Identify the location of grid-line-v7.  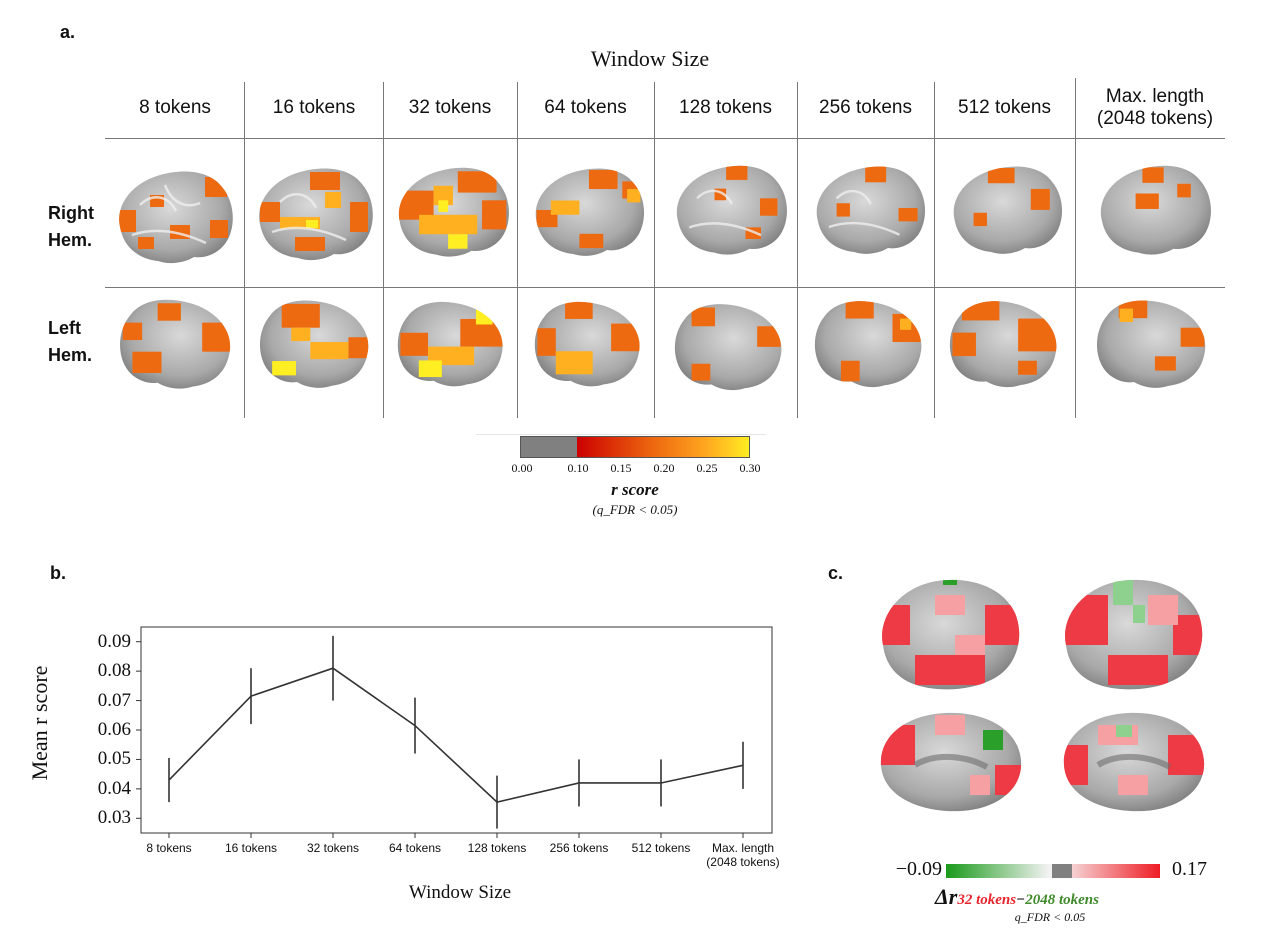
(1075, 248).